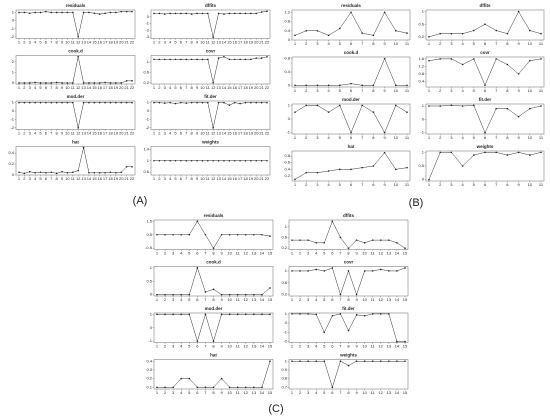 The width and height of the screenshot is (550, 419). I want to click on y-tick-label: 0.8, so click(287, 21).